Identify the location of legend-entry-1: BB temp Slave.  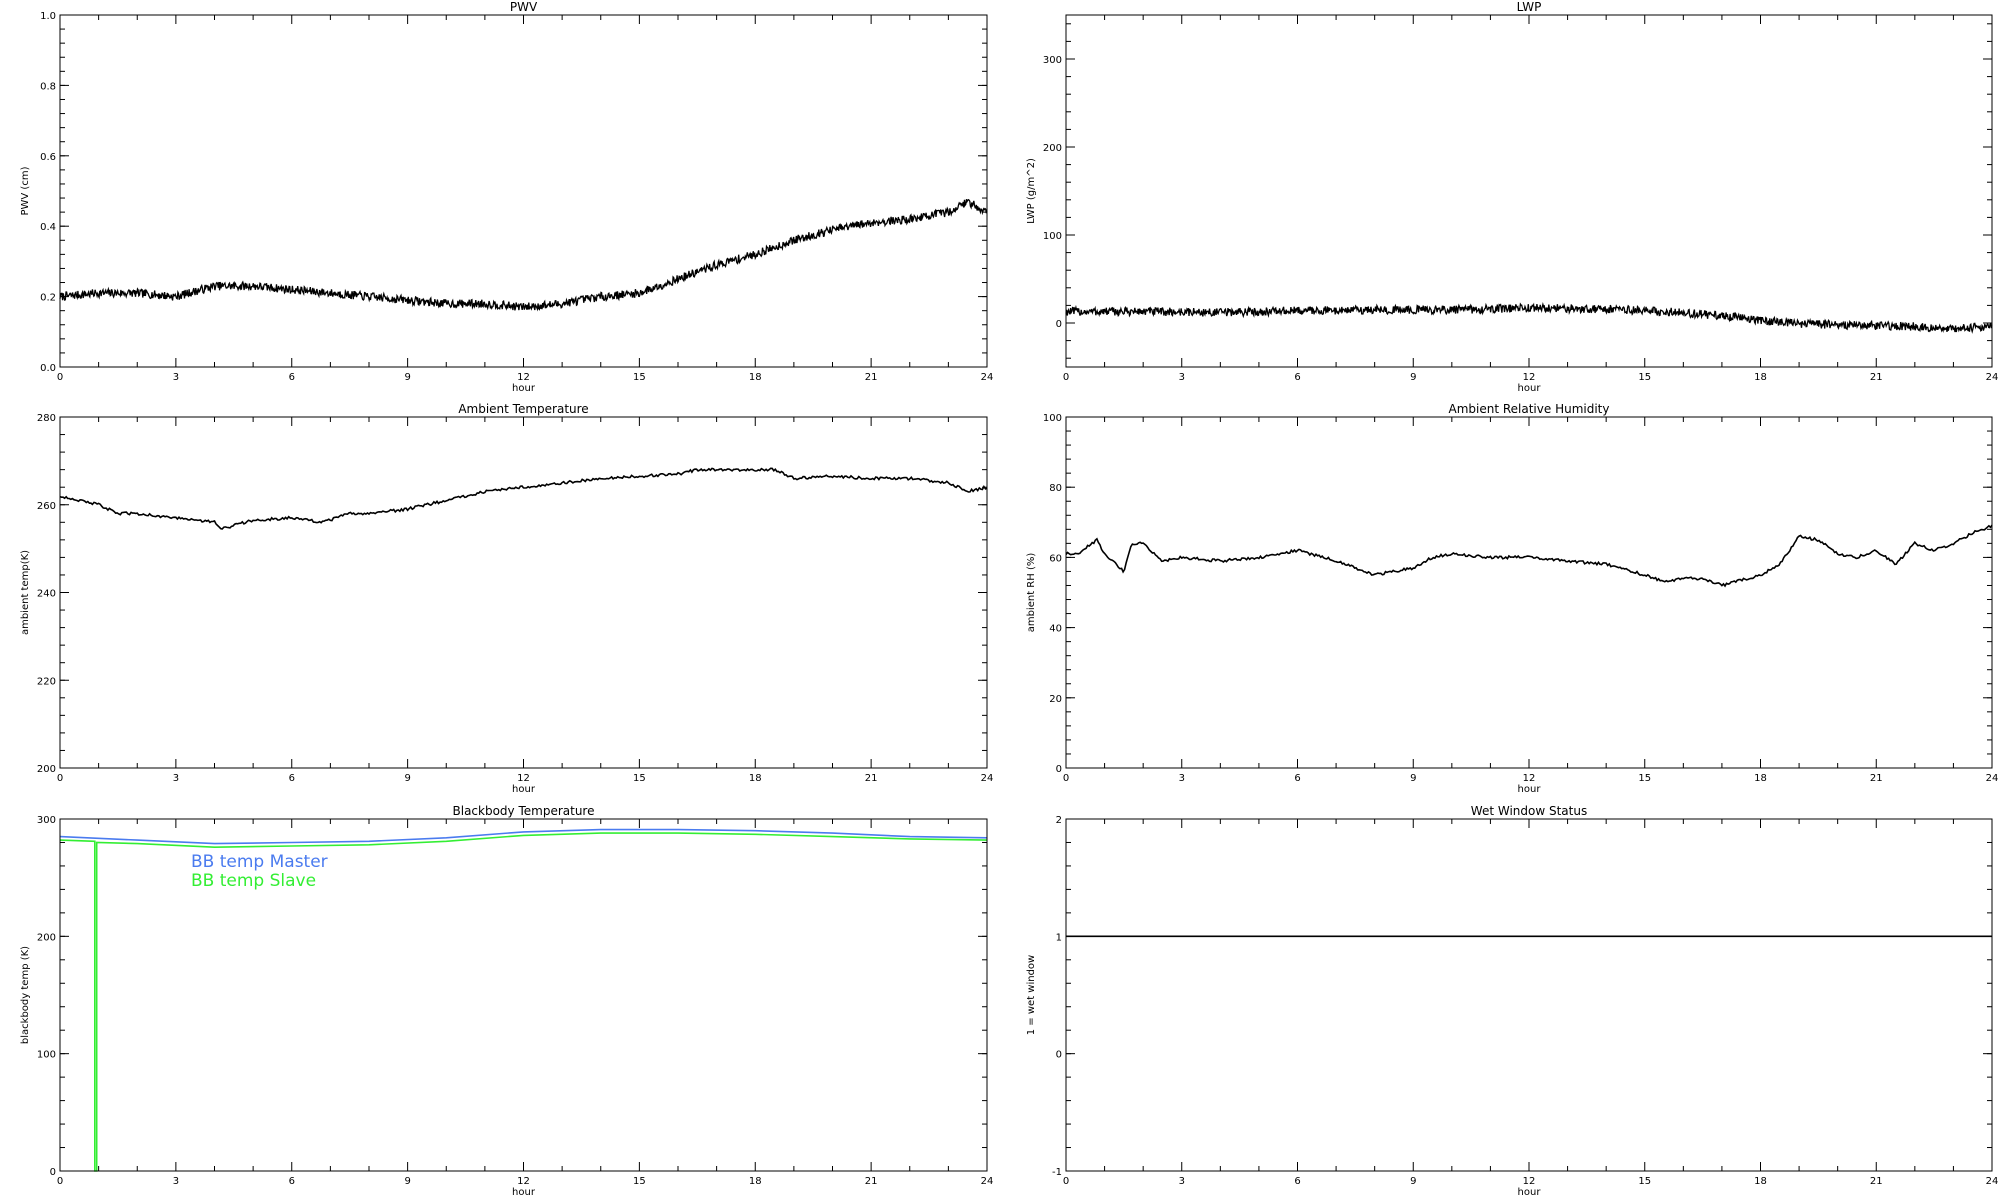
(253, 881).